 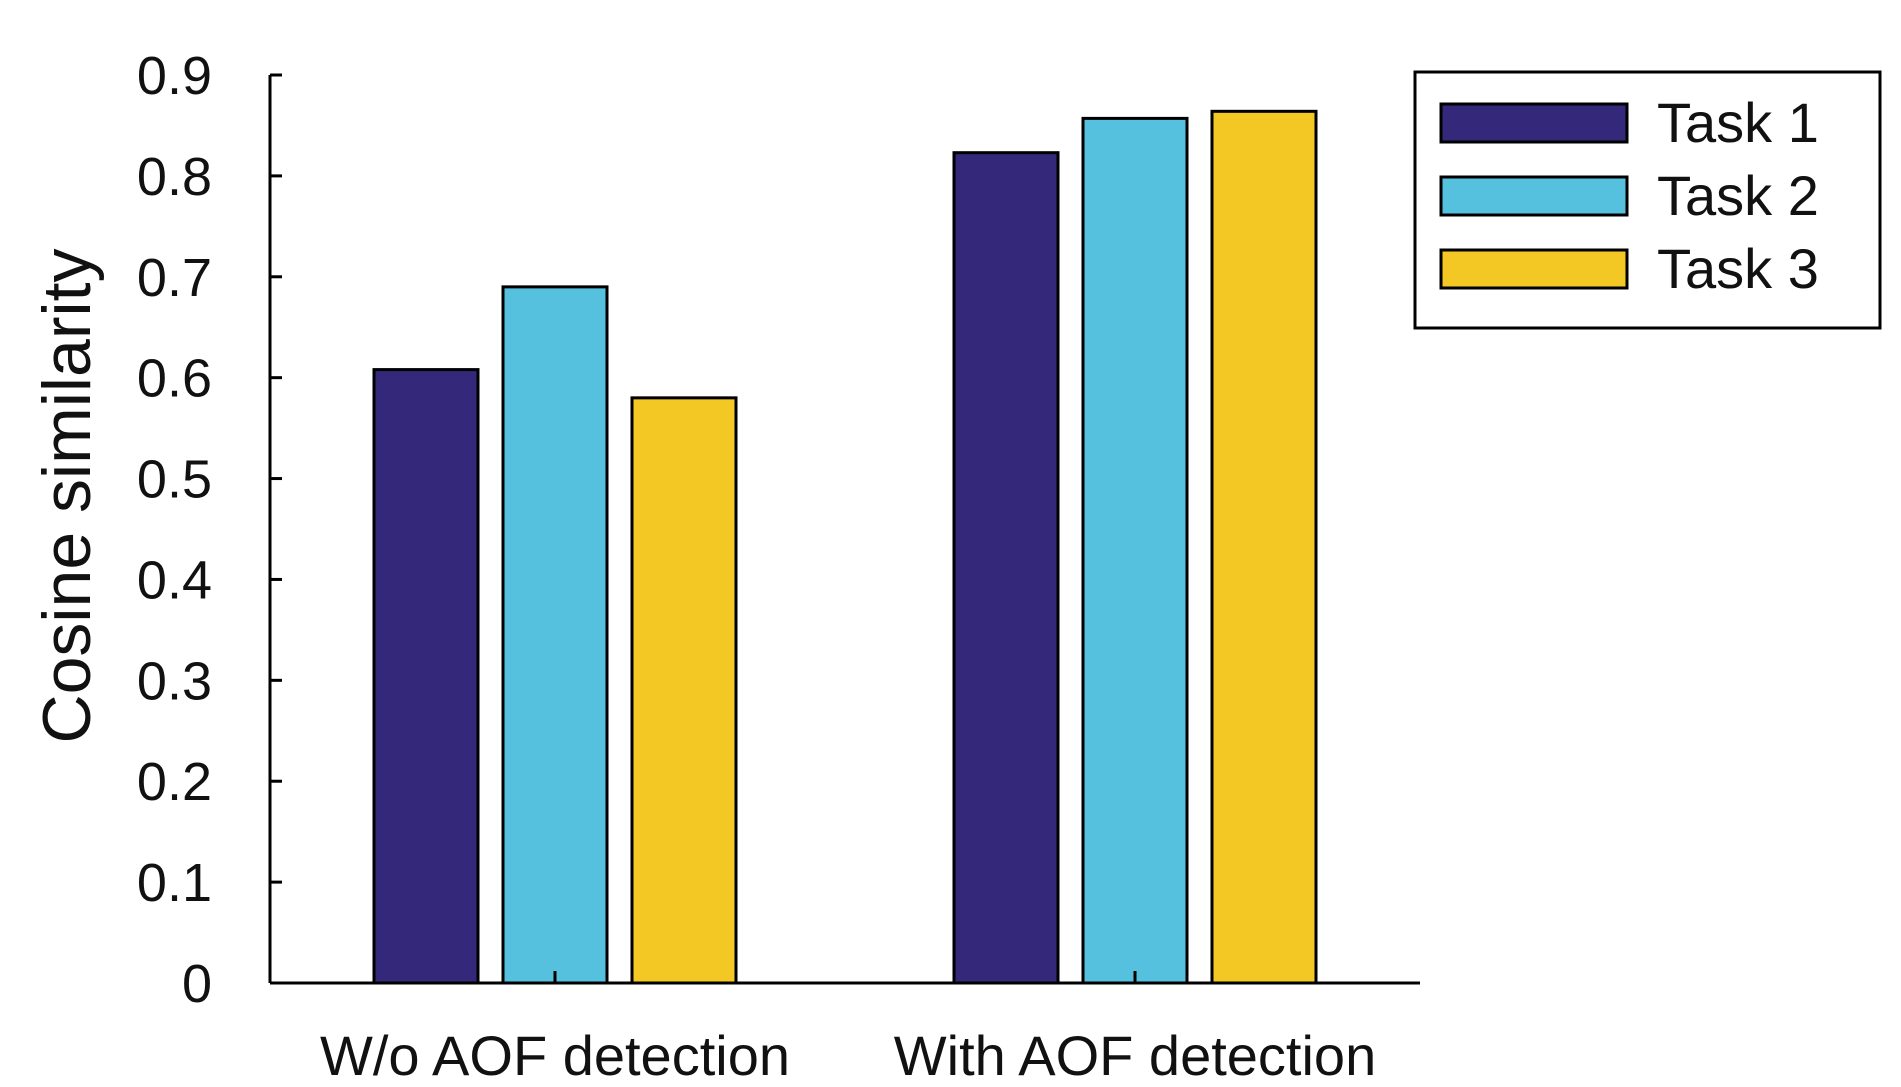 What do you see at coordinates (209, 530) in the screenshot?
I see `y-axis-ticks: 0 0.1 0.2 0.3 0.4 0.5 0.6 0.7 0.8 0.9` at bounding box center [209, 530].